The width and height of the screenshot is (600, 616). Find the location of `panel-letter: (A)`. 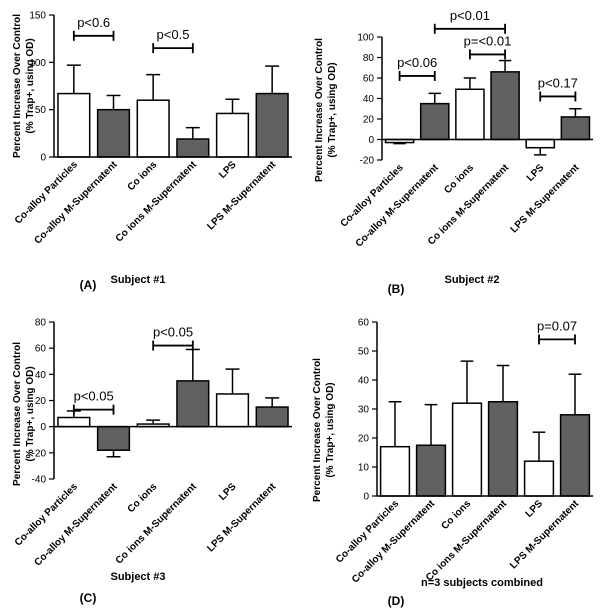

panel-letter: (A) is located at coordinates (88, 285).